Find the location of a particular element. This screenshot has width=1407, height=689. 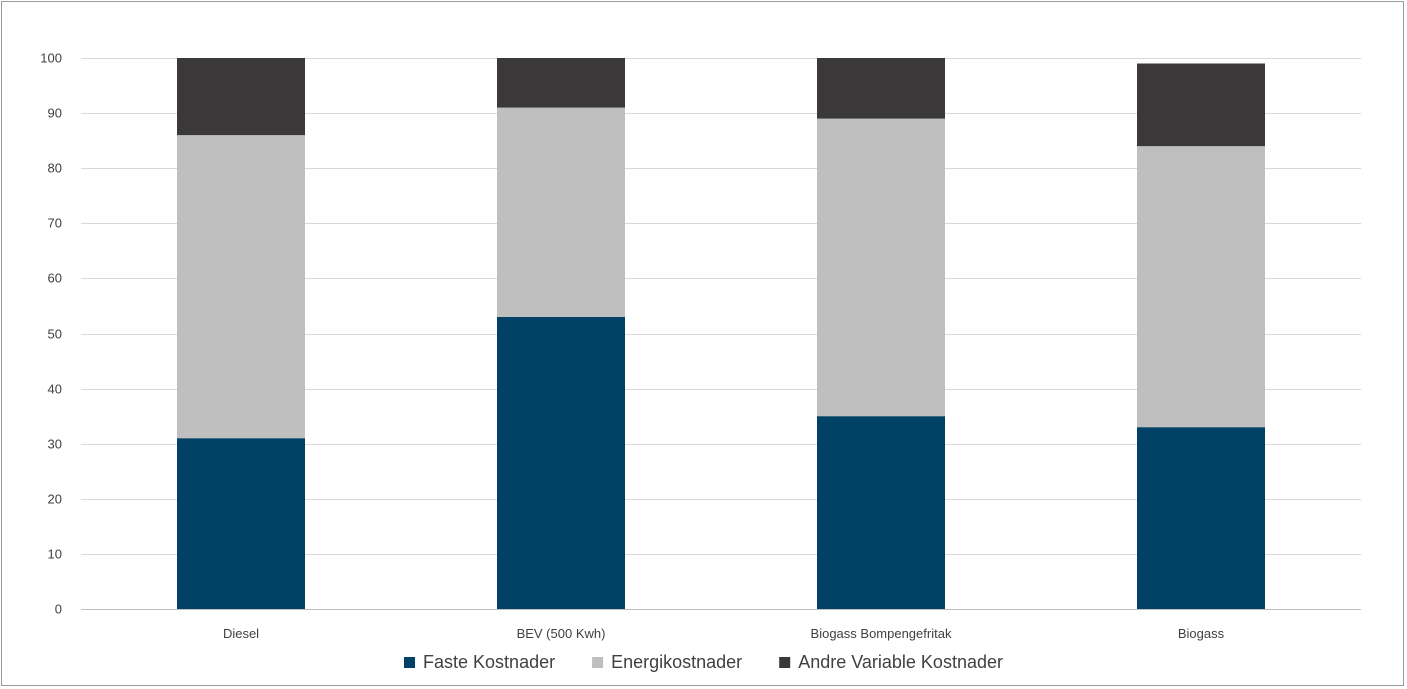

x-category-label: BEV (500 Kwh) is located at coordinates (561, 633).